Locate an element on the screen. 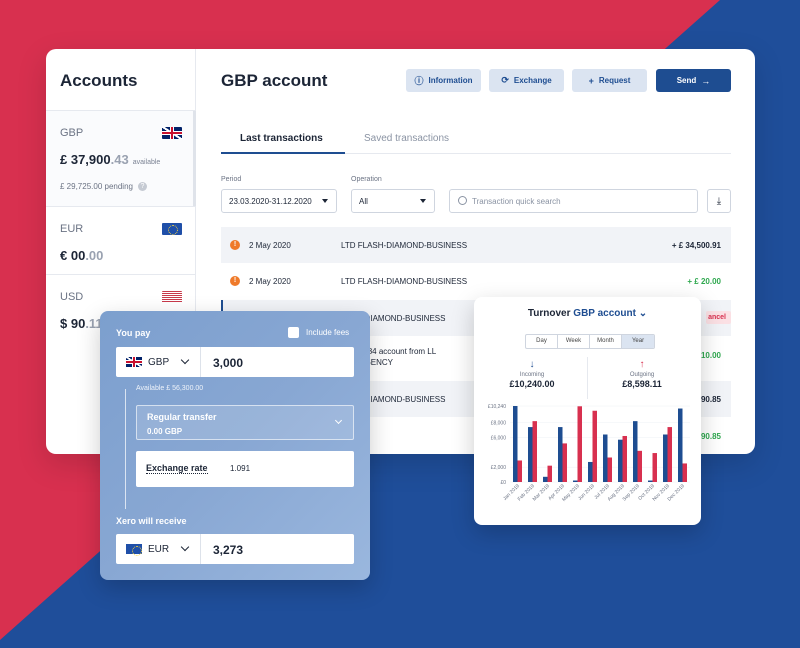 The image size is (800, 648). period-week: Week is located at coordinates (574, 341).